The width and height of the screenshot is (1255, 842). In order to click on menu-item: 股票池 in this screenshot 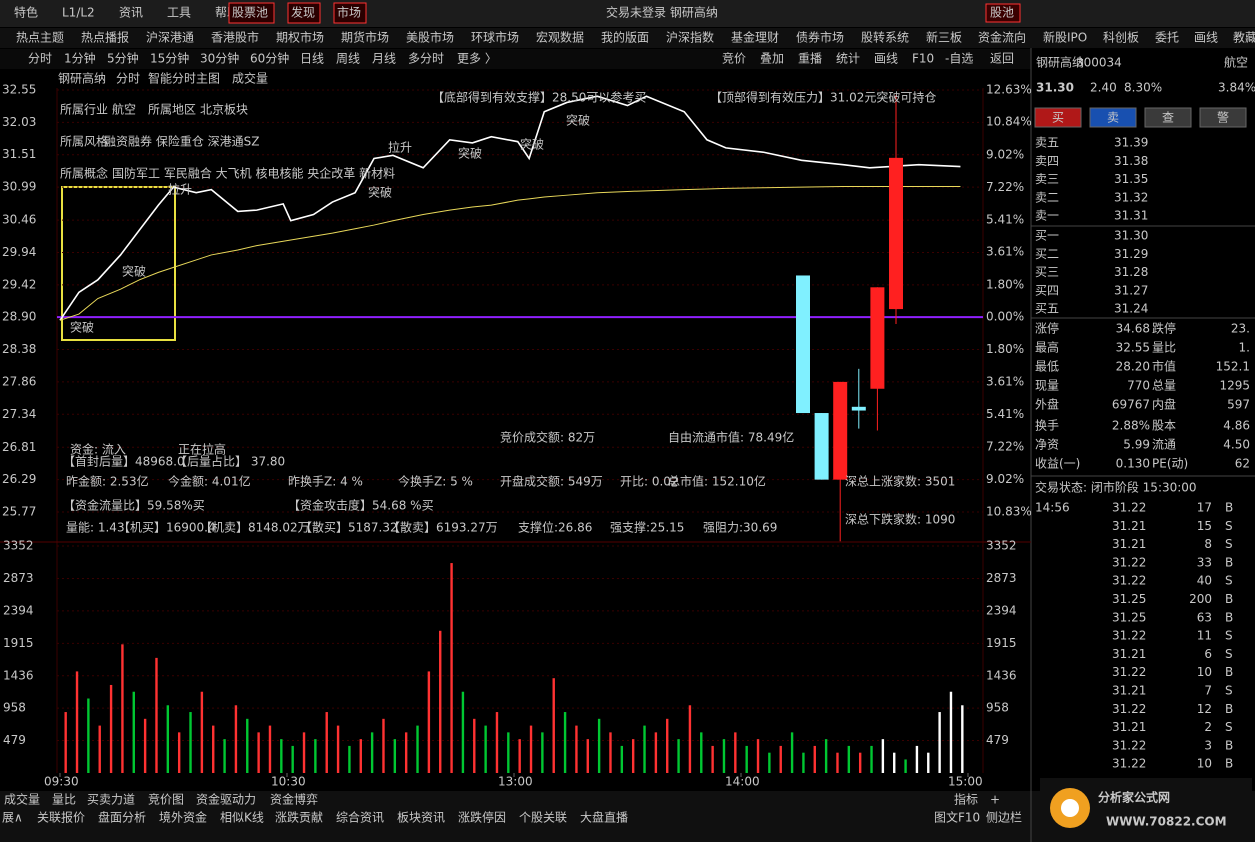, I will do `click(250, 13)`.